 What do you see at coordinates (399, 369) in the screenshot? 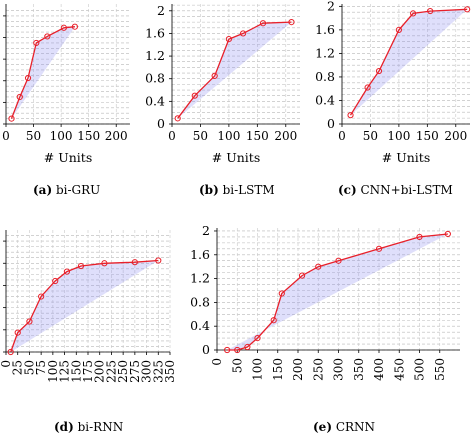
I see `x-tick-label: 450` at bounding box center [399, 369].